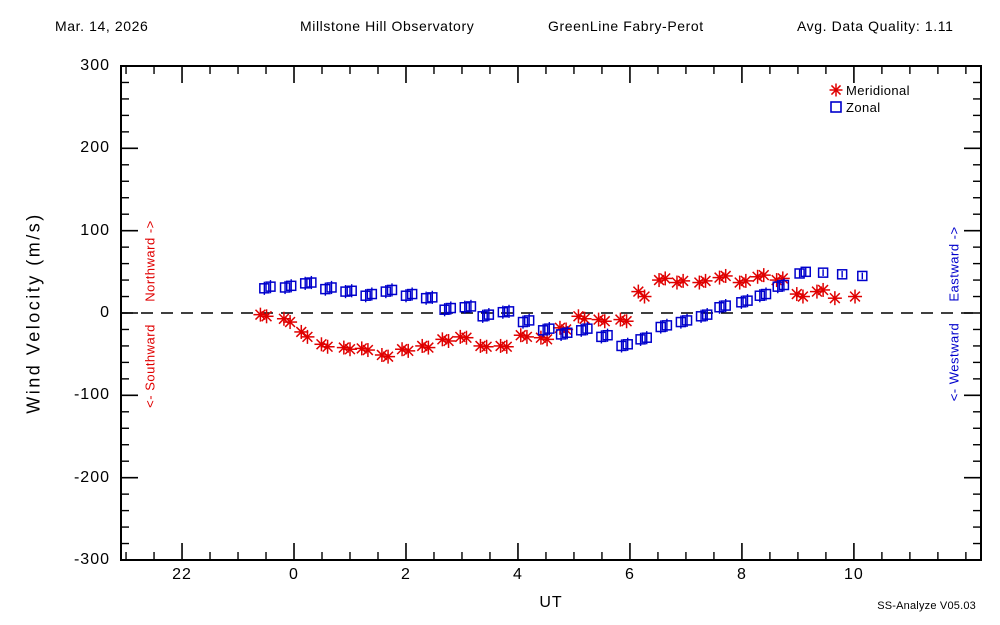 The height and width of the screenshot is (625, 1000). Describe the element at coordinates (954, 264) in the screenshot. I see `eastward-direction-label: Eastward ->` at that location.